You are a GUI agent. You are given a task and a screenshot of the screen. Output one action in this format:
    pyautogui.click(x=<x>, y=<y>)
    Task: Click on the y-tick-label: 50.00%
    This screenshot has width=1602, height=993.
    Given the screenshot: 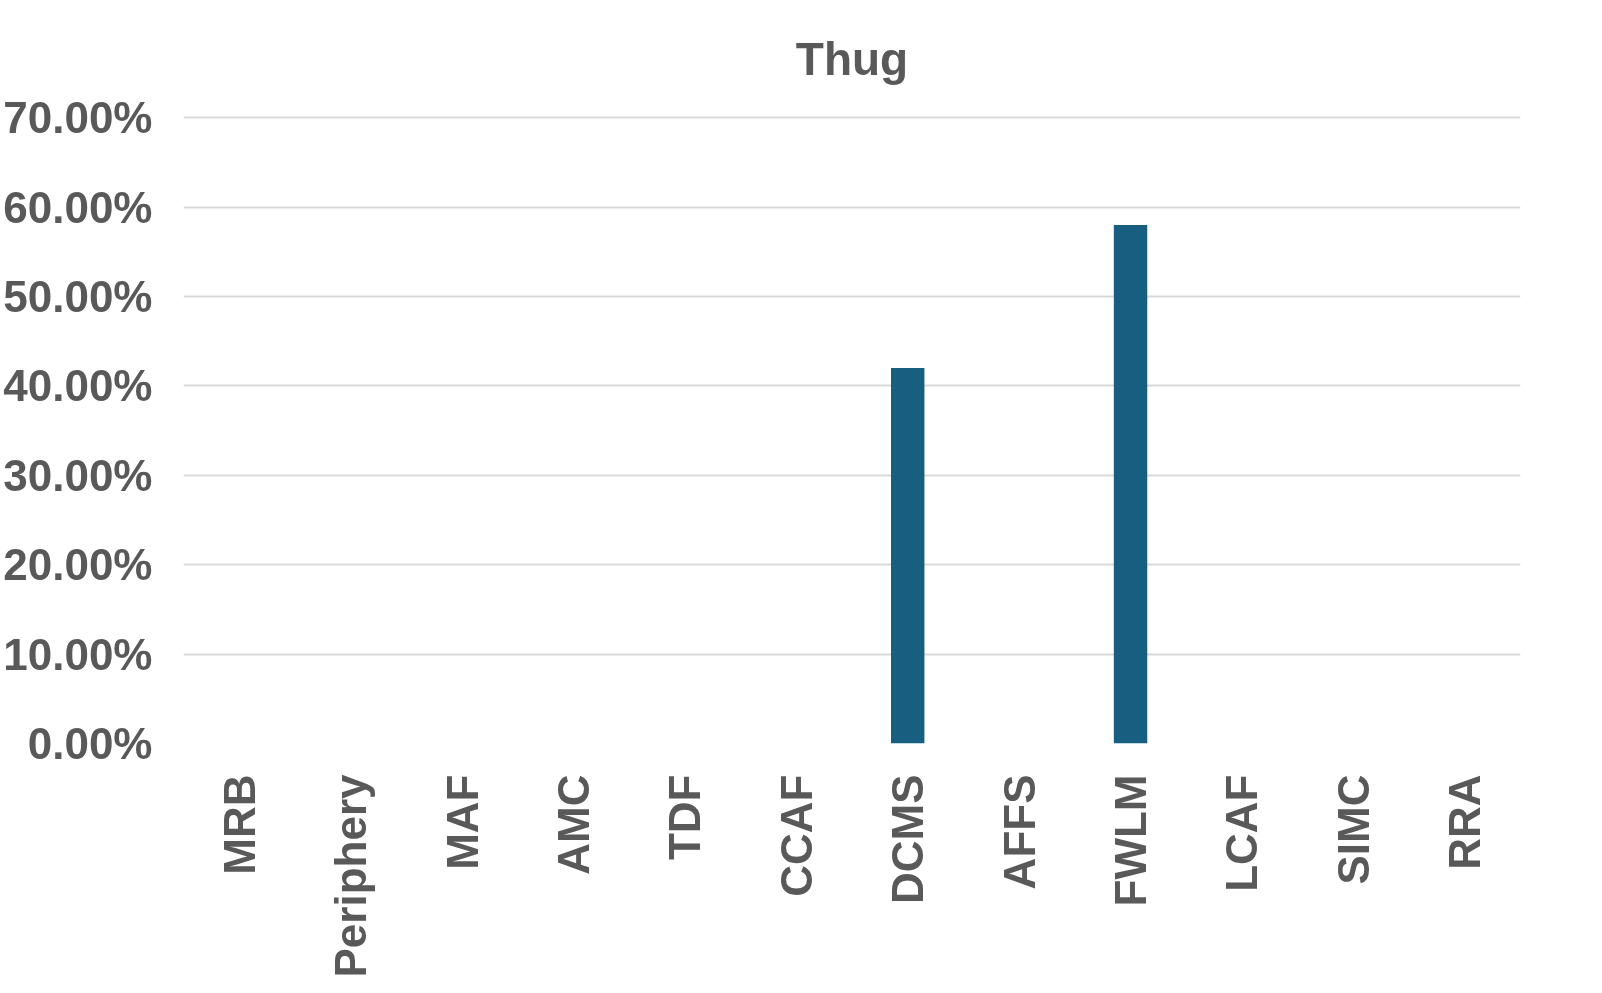 What is the action you would take?
    pyautogui.click(x=78, y=296)
    